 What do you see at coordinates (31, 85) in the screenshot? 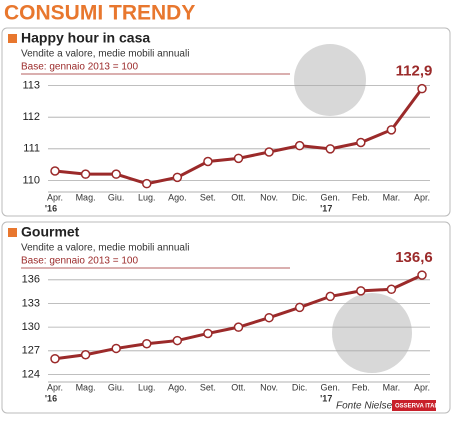
I see `y-tick-label: 113` at bounding box center [31, 85].